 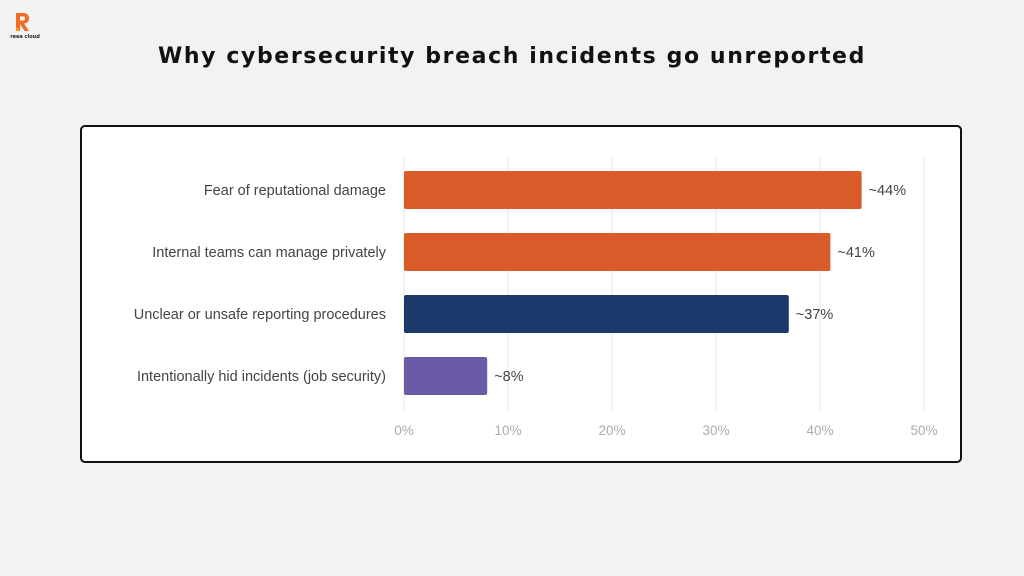 I want to click on x-tick-label: 0%, so click(x=404, y=430).